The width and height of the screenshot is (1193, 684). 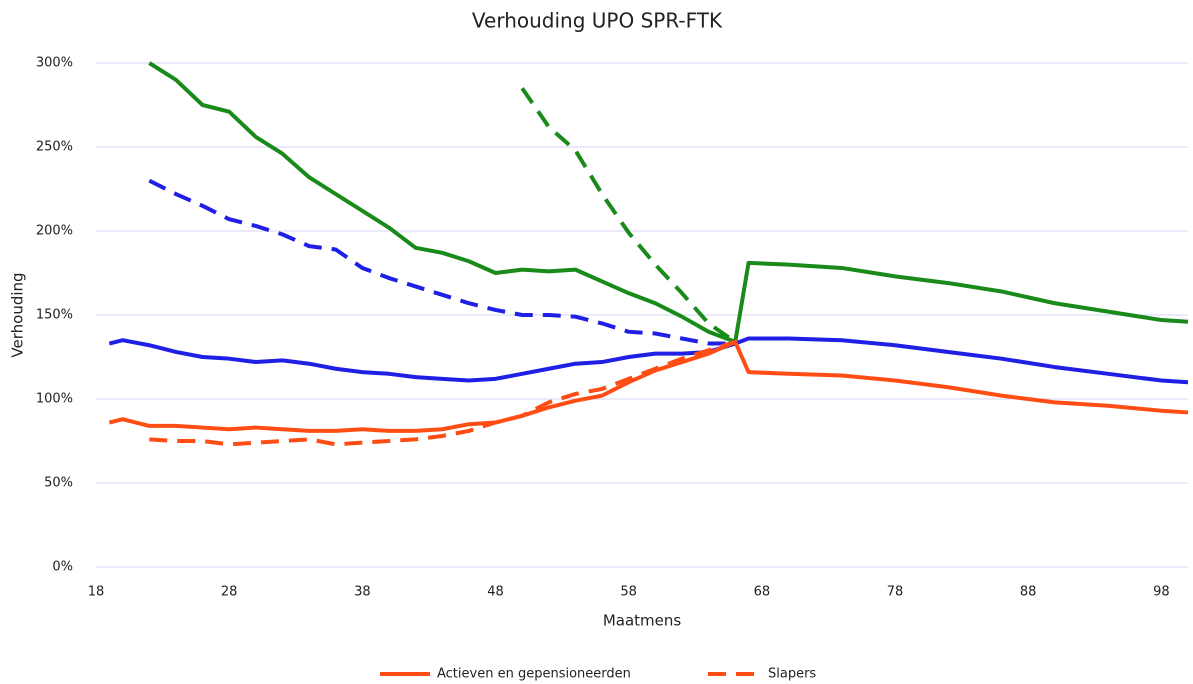 I want to click on x-tick-label: 48, so click(x=495, y=592).